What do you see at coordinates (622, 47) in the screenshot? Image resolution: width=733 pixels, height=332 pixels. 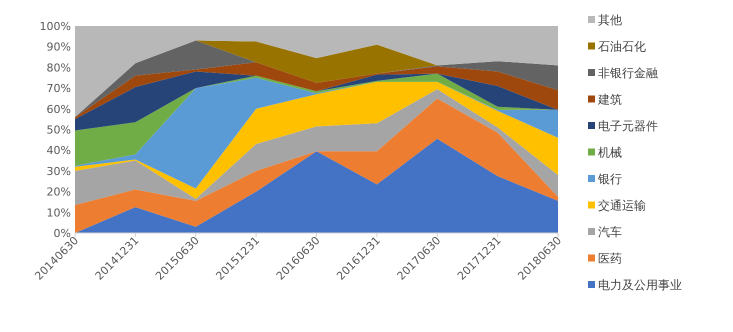 I see `legend-label: 石油石化` at bounding box center [622, 47].